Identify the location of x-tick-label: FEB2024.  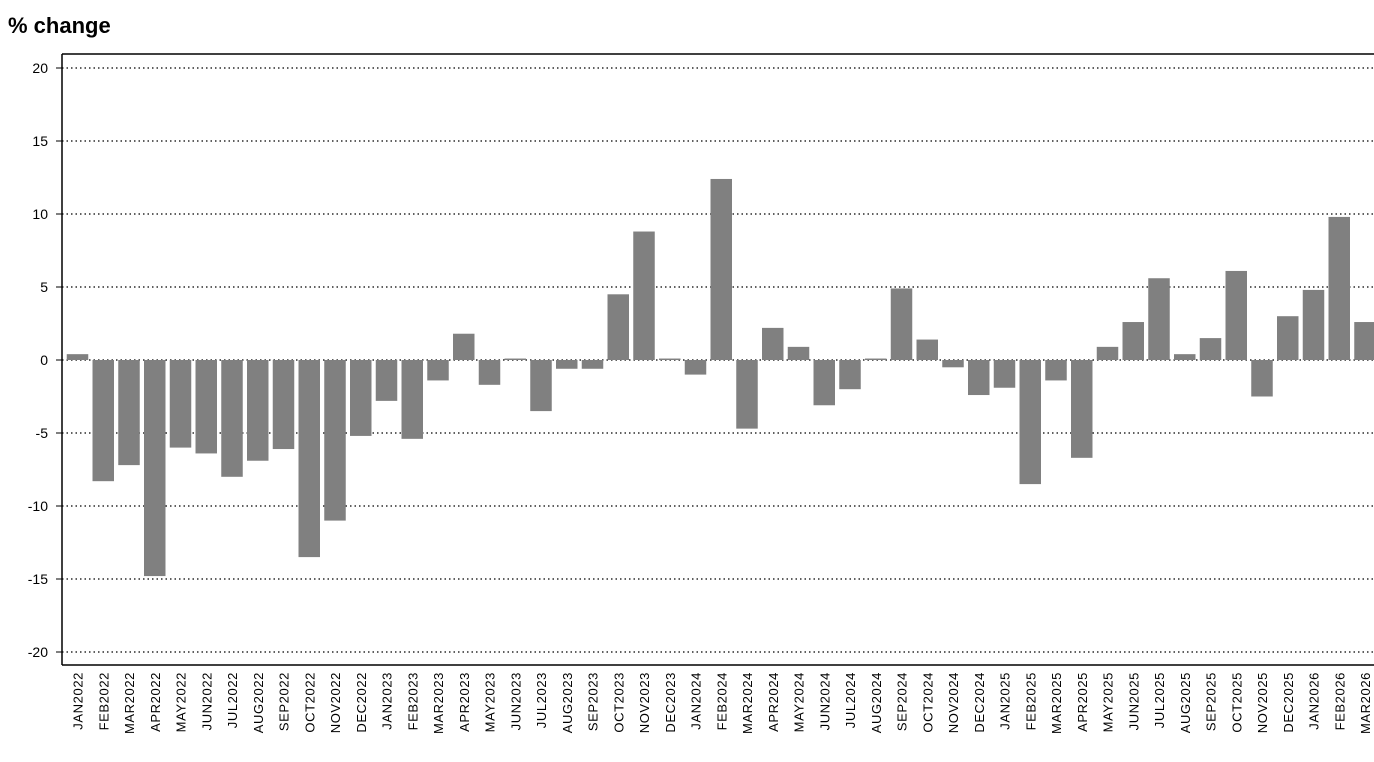
(721, 701).